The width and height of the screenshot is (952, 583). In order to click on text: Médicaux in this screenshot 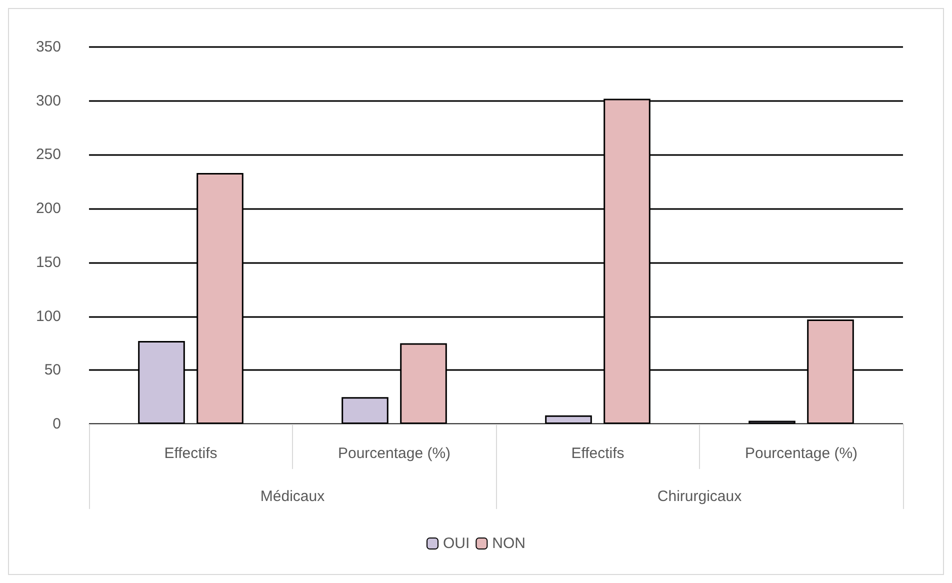, I will do `click(293, 496)`.